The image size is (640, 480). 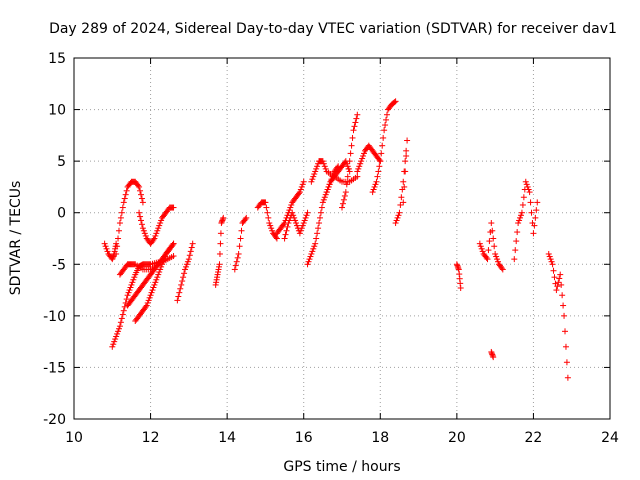 I want to click on y-tick-label: 10, so click(x=57, y=111).